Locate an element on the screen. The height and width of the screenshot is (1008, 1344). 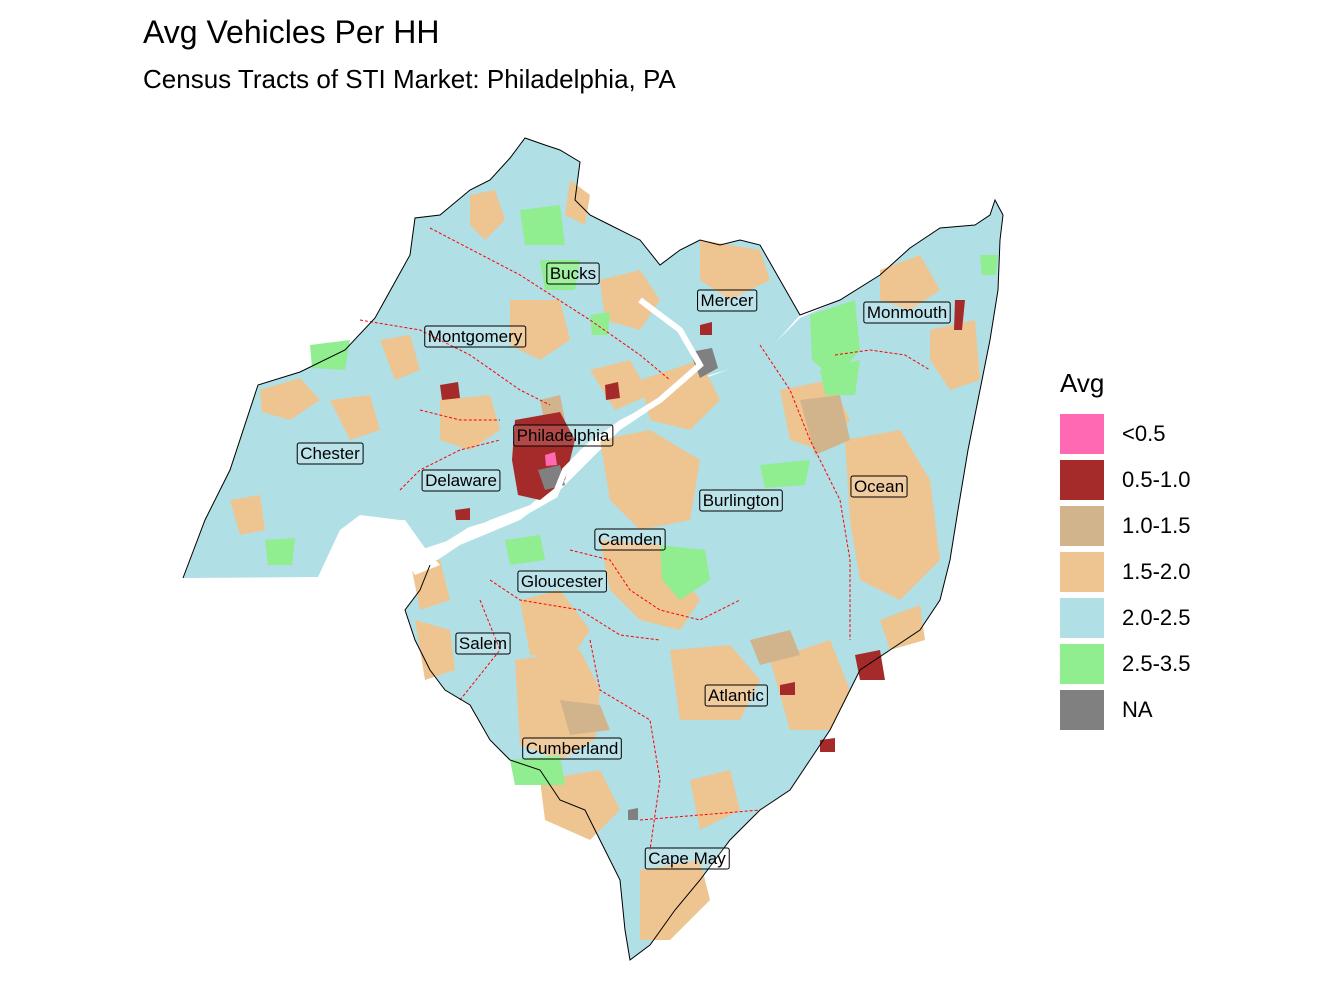
county-label-monmouth: Monmouth is located at coordinates (907, 312).